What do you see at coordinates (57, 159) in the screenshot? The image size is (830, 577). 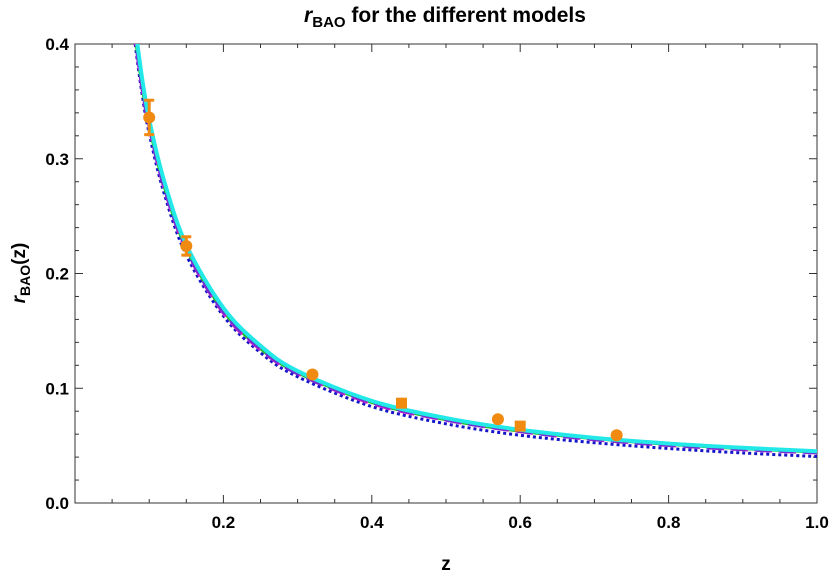 I see `y-tick-label-0-3: 0.3` at bounding box center [57, 159].